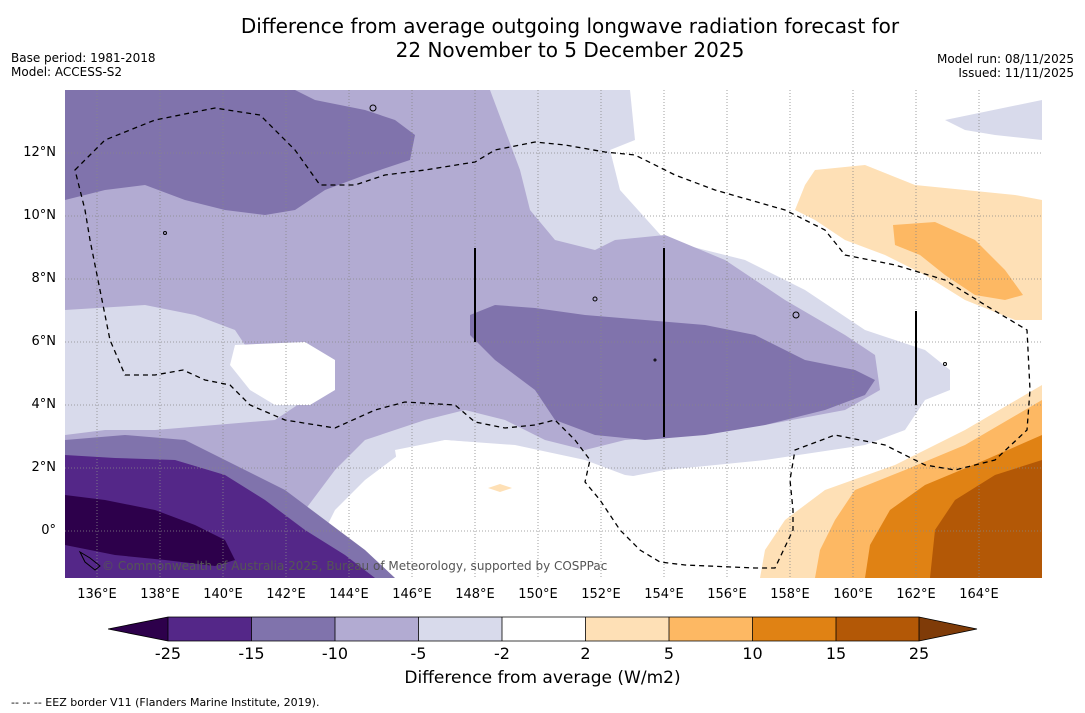 The width and height of the screenshot is (1085, 713). What do you see at coordinates (349, 594) in the screenshot?
I see `x-tick-label: 144°E` at bounding box center [349, 594].